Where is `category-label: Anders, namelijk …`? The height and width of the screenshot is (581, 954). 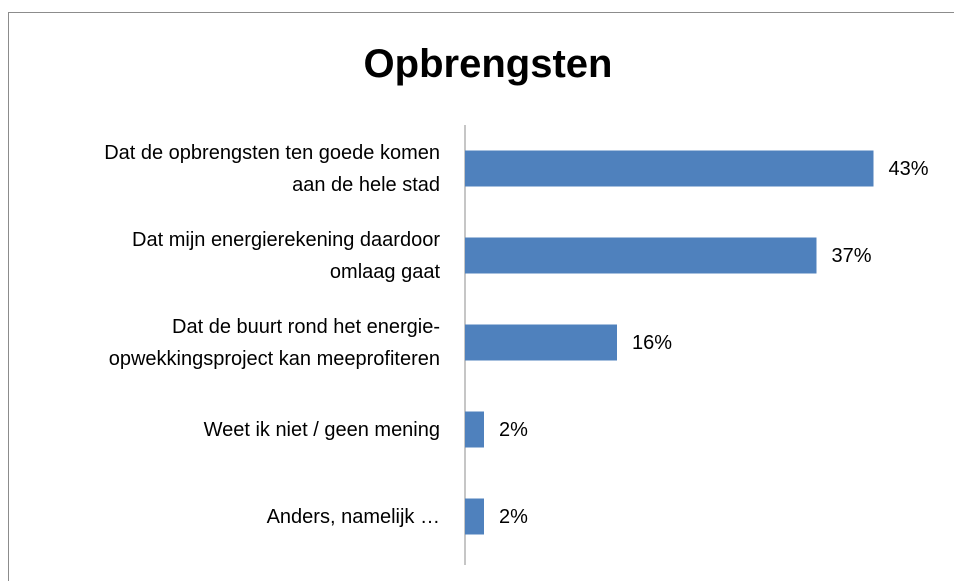
category-label: Anders, namelijk … is located at coordinates (353, 516).